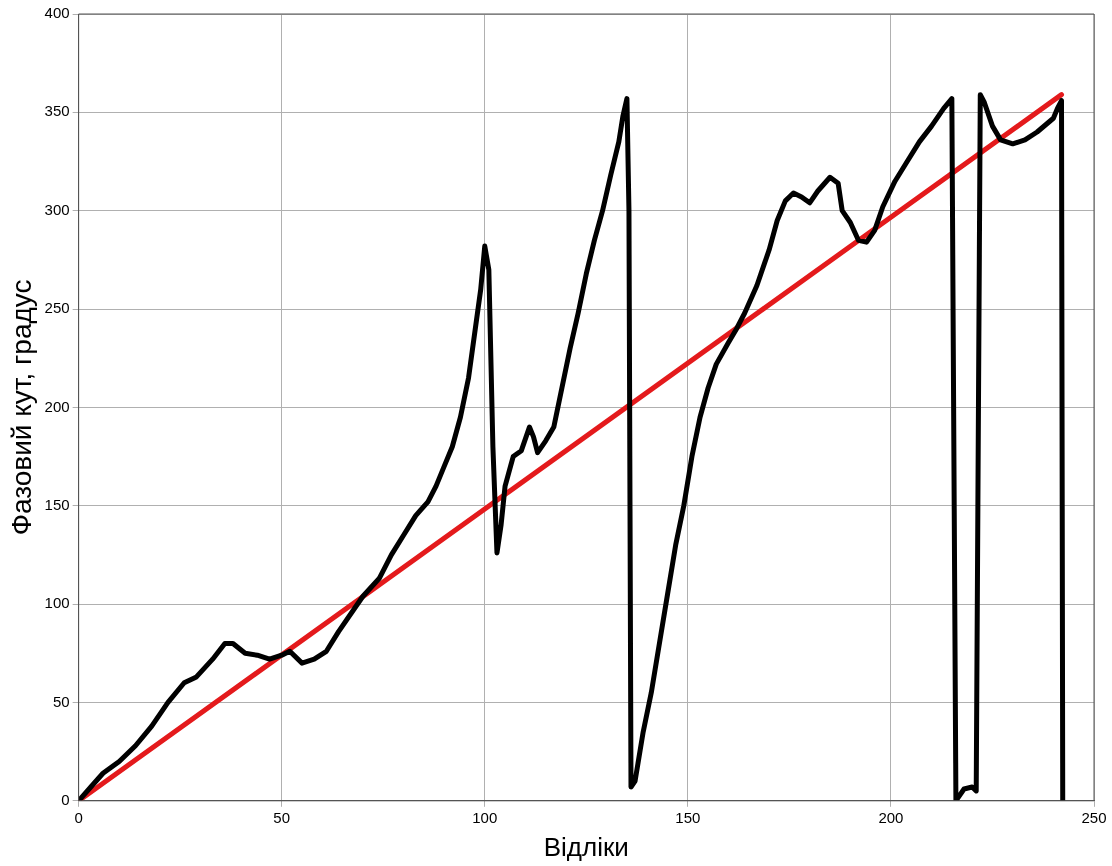  Describe the element at coordinates (61, 701) in the screenshot. I see `y-tick-label: 50` at that location.